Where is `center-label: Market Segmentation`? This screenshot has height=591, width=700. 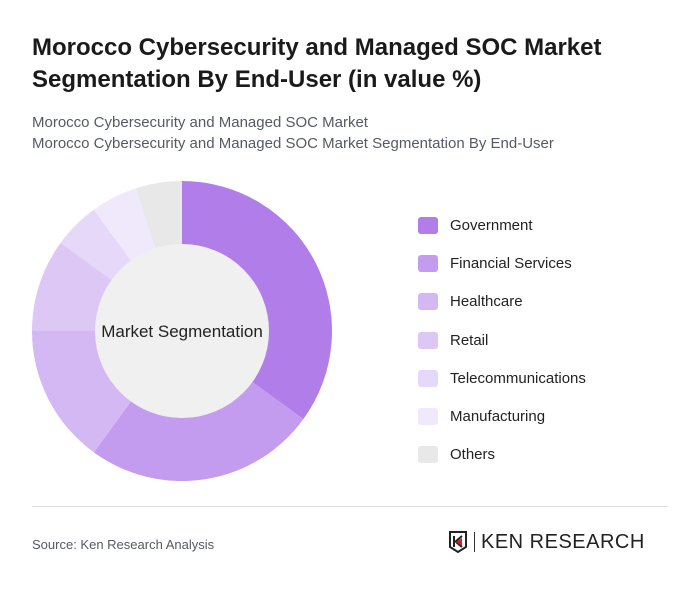
center-label: Market Segmentation is located at coordinates (182, 331).